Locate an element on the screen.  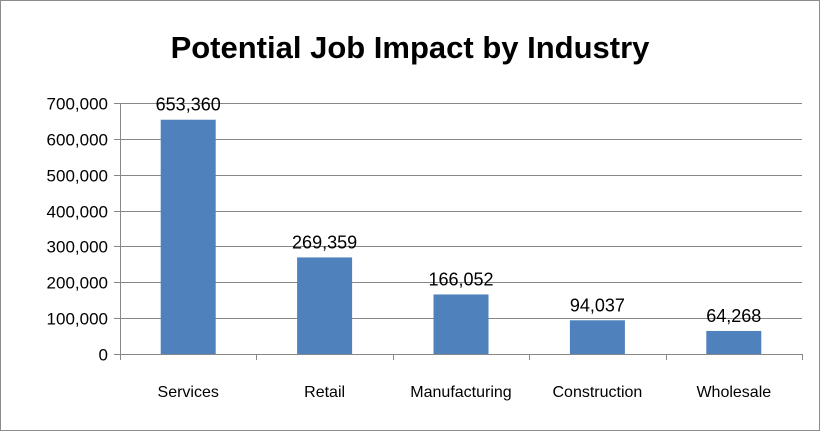
y-tick-label: 0 is located at coordinates (103, 355).